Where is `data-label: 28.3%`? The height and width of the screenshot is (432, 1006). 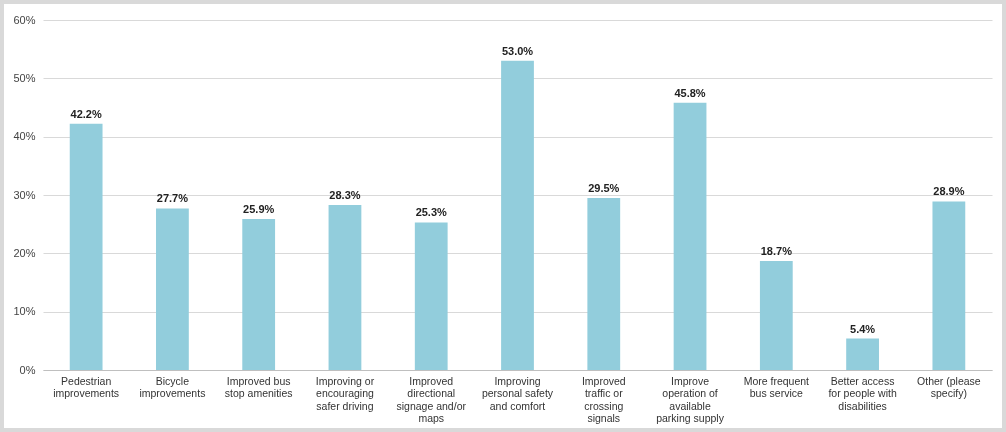 data-label: 28.3% is located at coordinates (345, 194).